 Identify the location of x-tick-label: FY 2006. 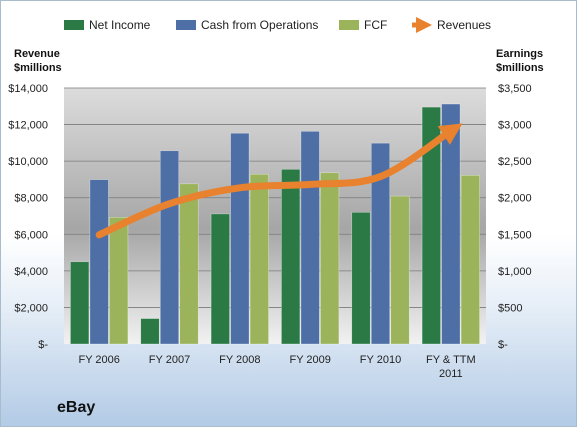
(98, 360).